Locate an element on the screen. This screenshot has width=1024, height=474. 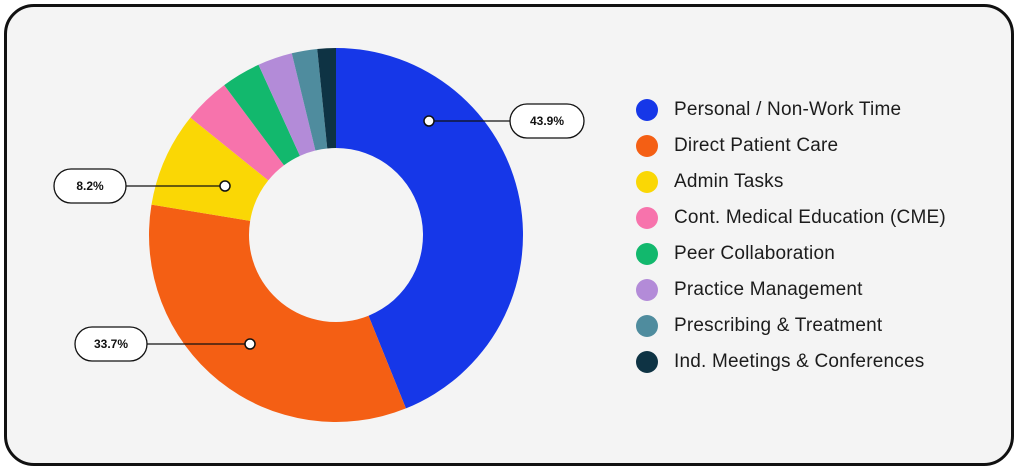
slice-ind-meetings-conferences is located at coordinates (326, 98).